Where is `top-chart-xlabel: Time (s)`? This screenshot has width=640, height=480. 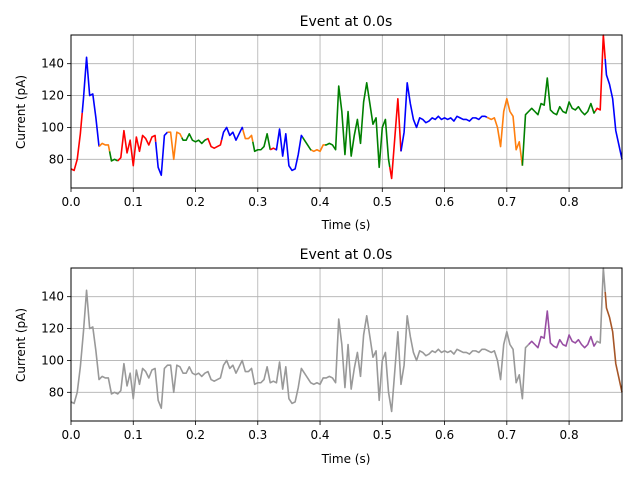 top-chart-xlabel: Time (s) is located at coordinates (346, 225).